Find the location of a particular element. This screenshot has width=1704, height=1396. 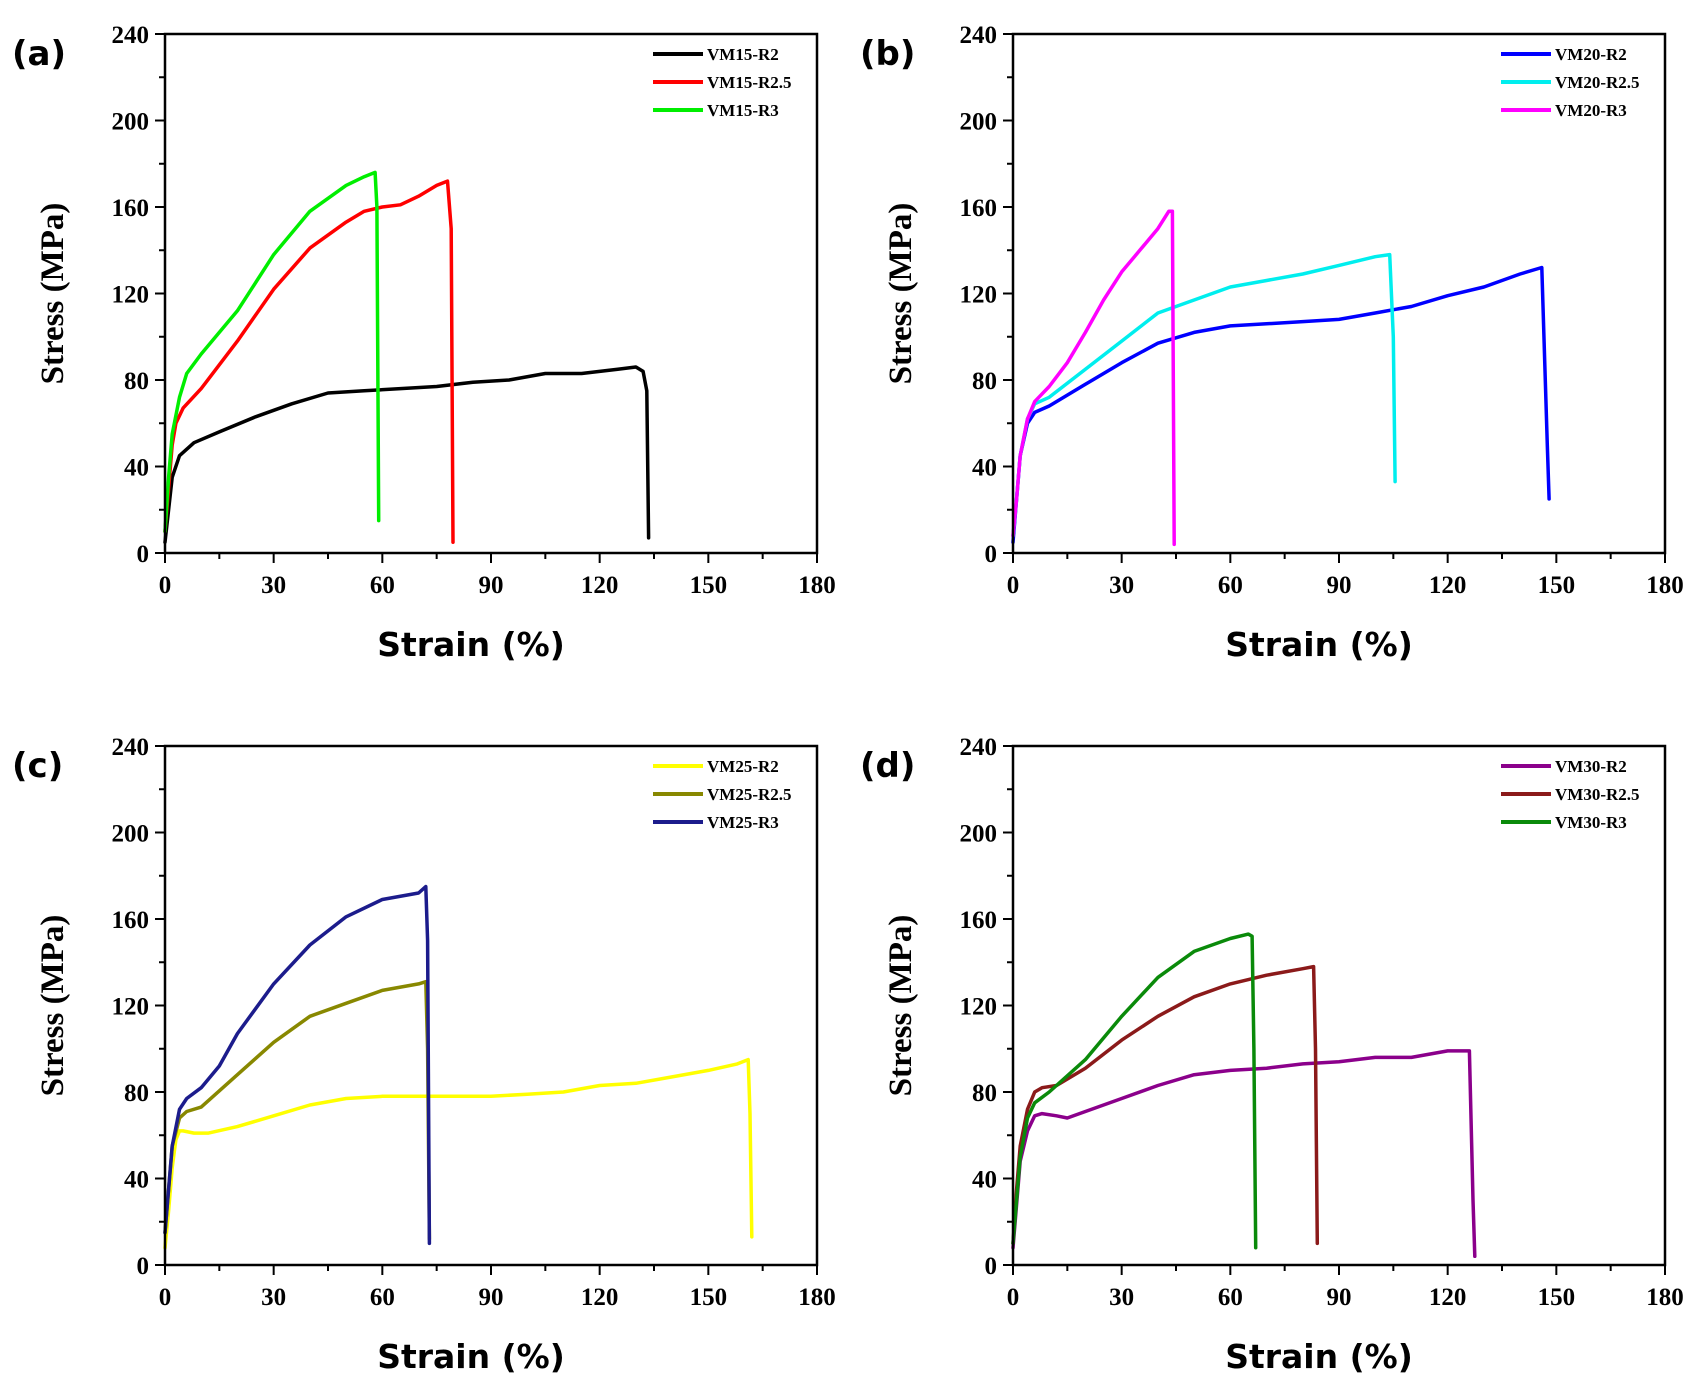

series-line-vm25-r3 is located at coordinates (297, 1065).